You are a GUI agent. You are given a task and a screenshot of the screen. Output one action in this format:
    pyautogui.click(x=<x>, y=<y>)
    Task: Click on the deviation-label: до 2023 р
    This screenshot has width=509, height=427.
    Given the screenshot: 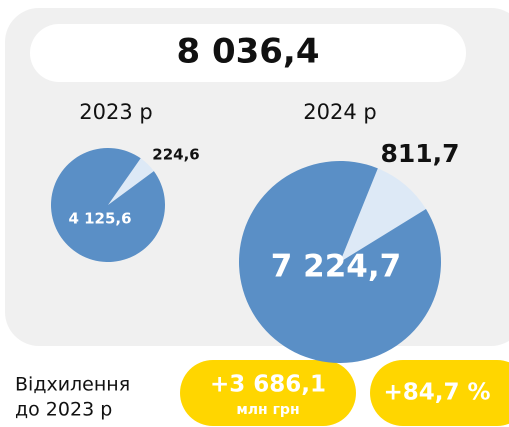 What is the action you would take?
    pyautogui.click(x=63, y=410)
    